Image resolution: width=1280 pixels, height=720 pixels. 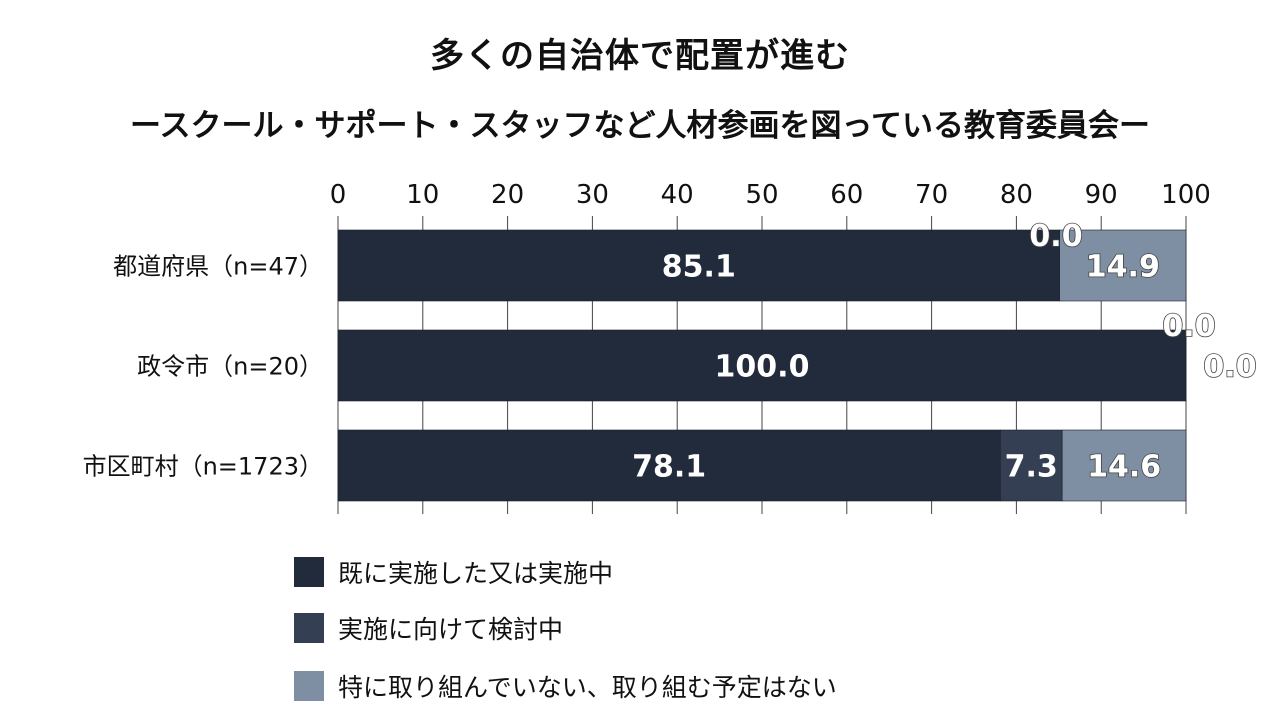 I want to click on data-label: 14.6, so click(x=1124, y=467).